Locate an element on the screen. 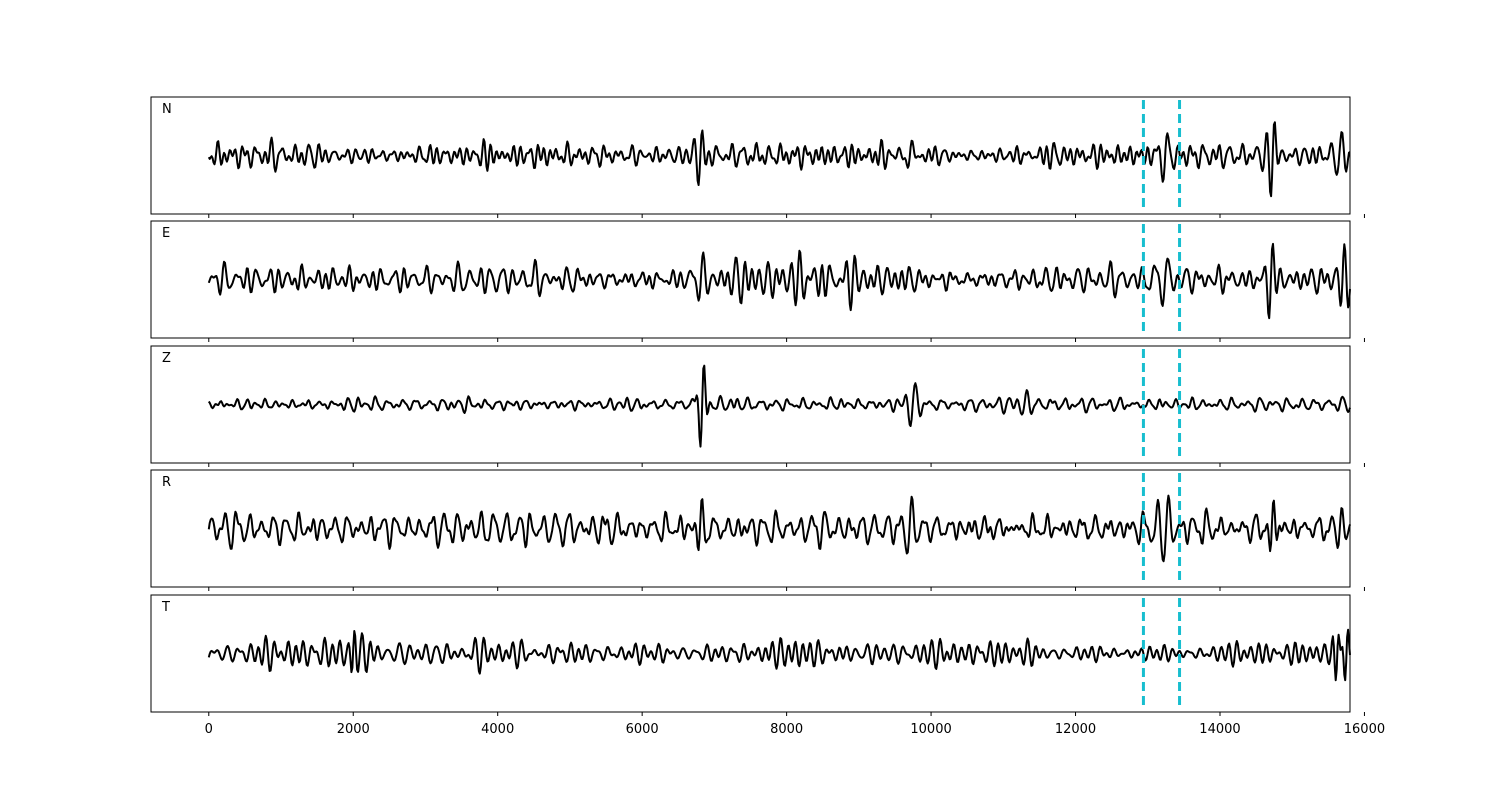 The image size is (1500, 800). x-tick-label: 16000 is located at coordinates (1364, 729).